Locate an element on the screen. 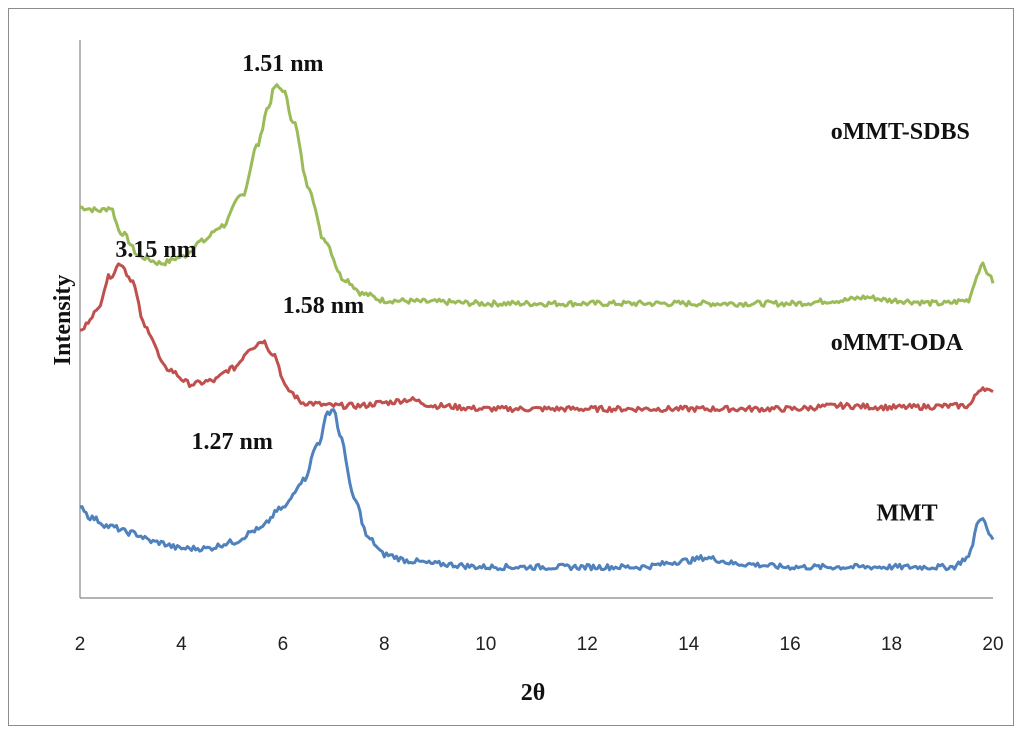 The width and height of the screenshot is (1024, 733). series-label: MMT is located at coordinates (906, 514).